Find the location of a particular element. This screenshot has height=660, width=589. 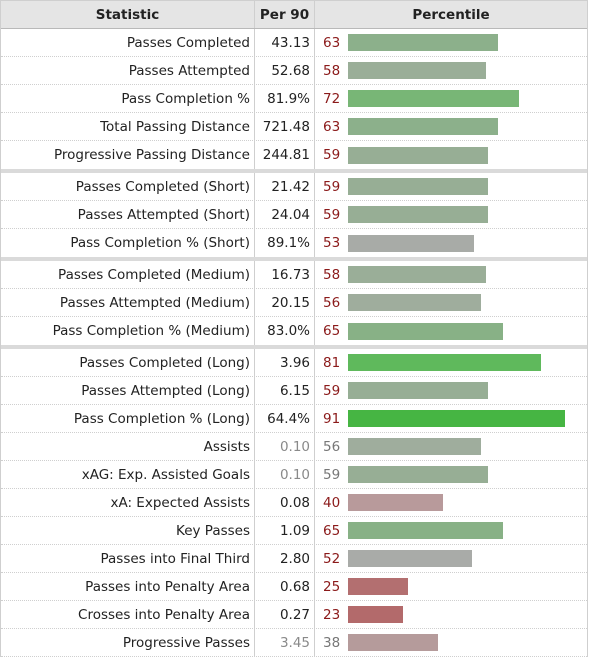

percentile-value: 58 is located at coordinates (332, 70).